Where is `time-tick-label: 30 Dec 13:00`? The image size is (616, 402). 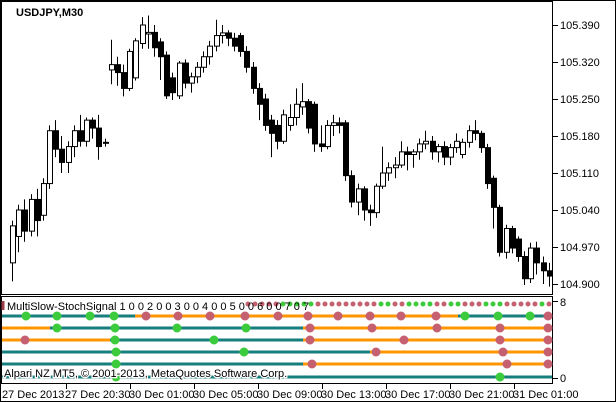 time-tick-label: 30 Dec 13:00 is located at coordinates (353, 395).